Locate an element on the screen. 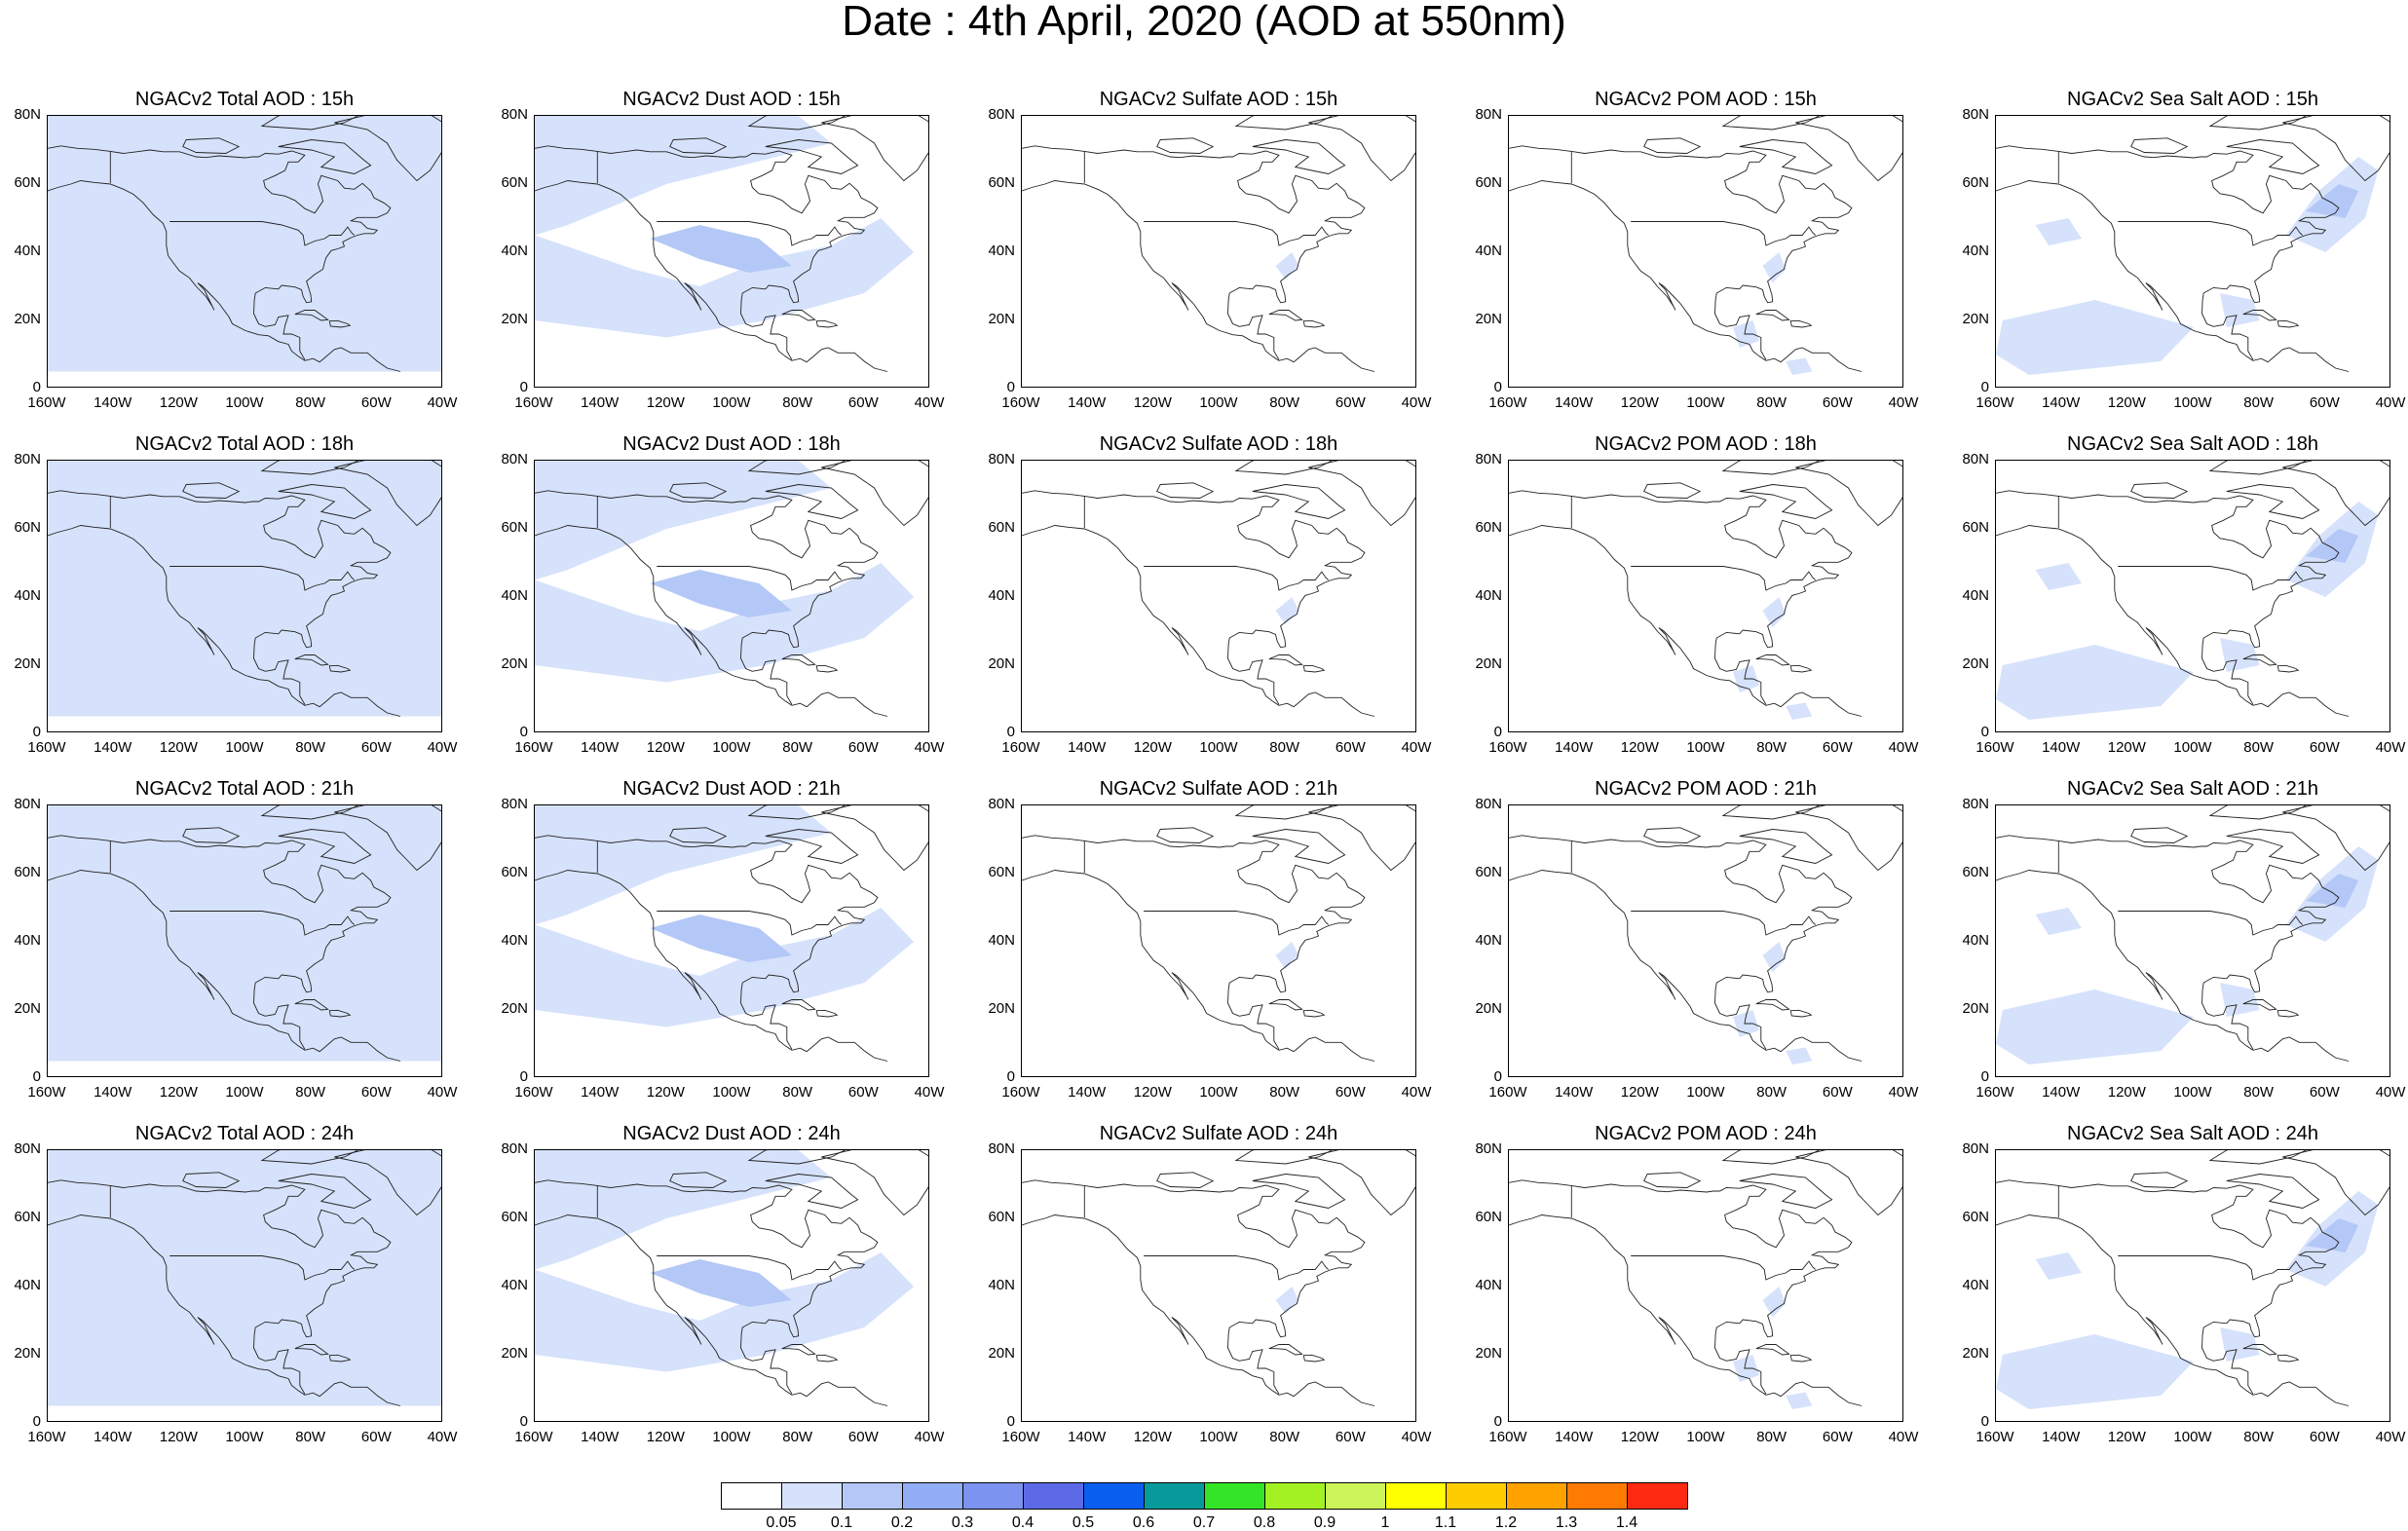  map-frame-dust-18h is located at coordinates (731, 596).